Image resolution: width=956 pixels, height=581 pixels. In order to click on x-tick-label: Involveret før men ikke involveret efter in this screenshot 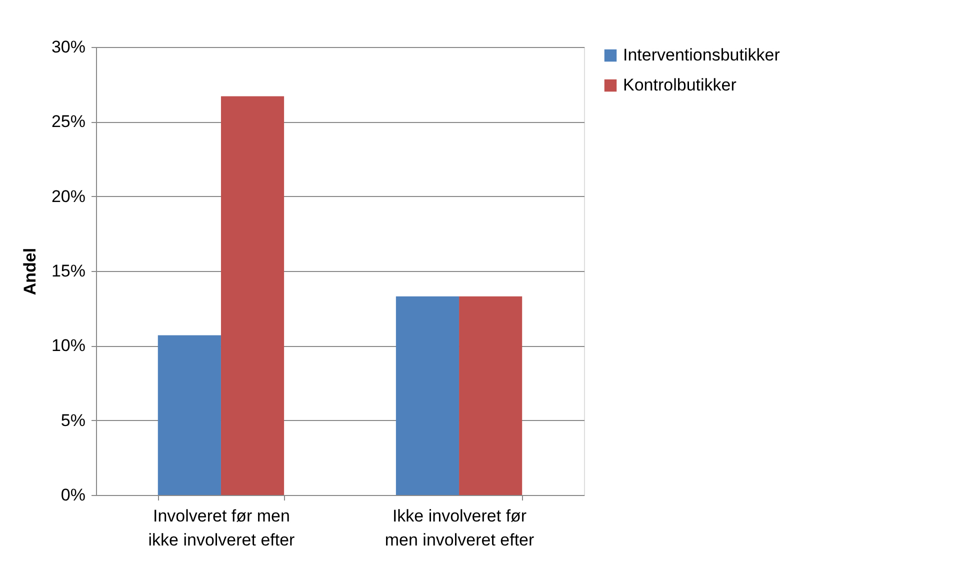, I will do `click(222, 528)`.